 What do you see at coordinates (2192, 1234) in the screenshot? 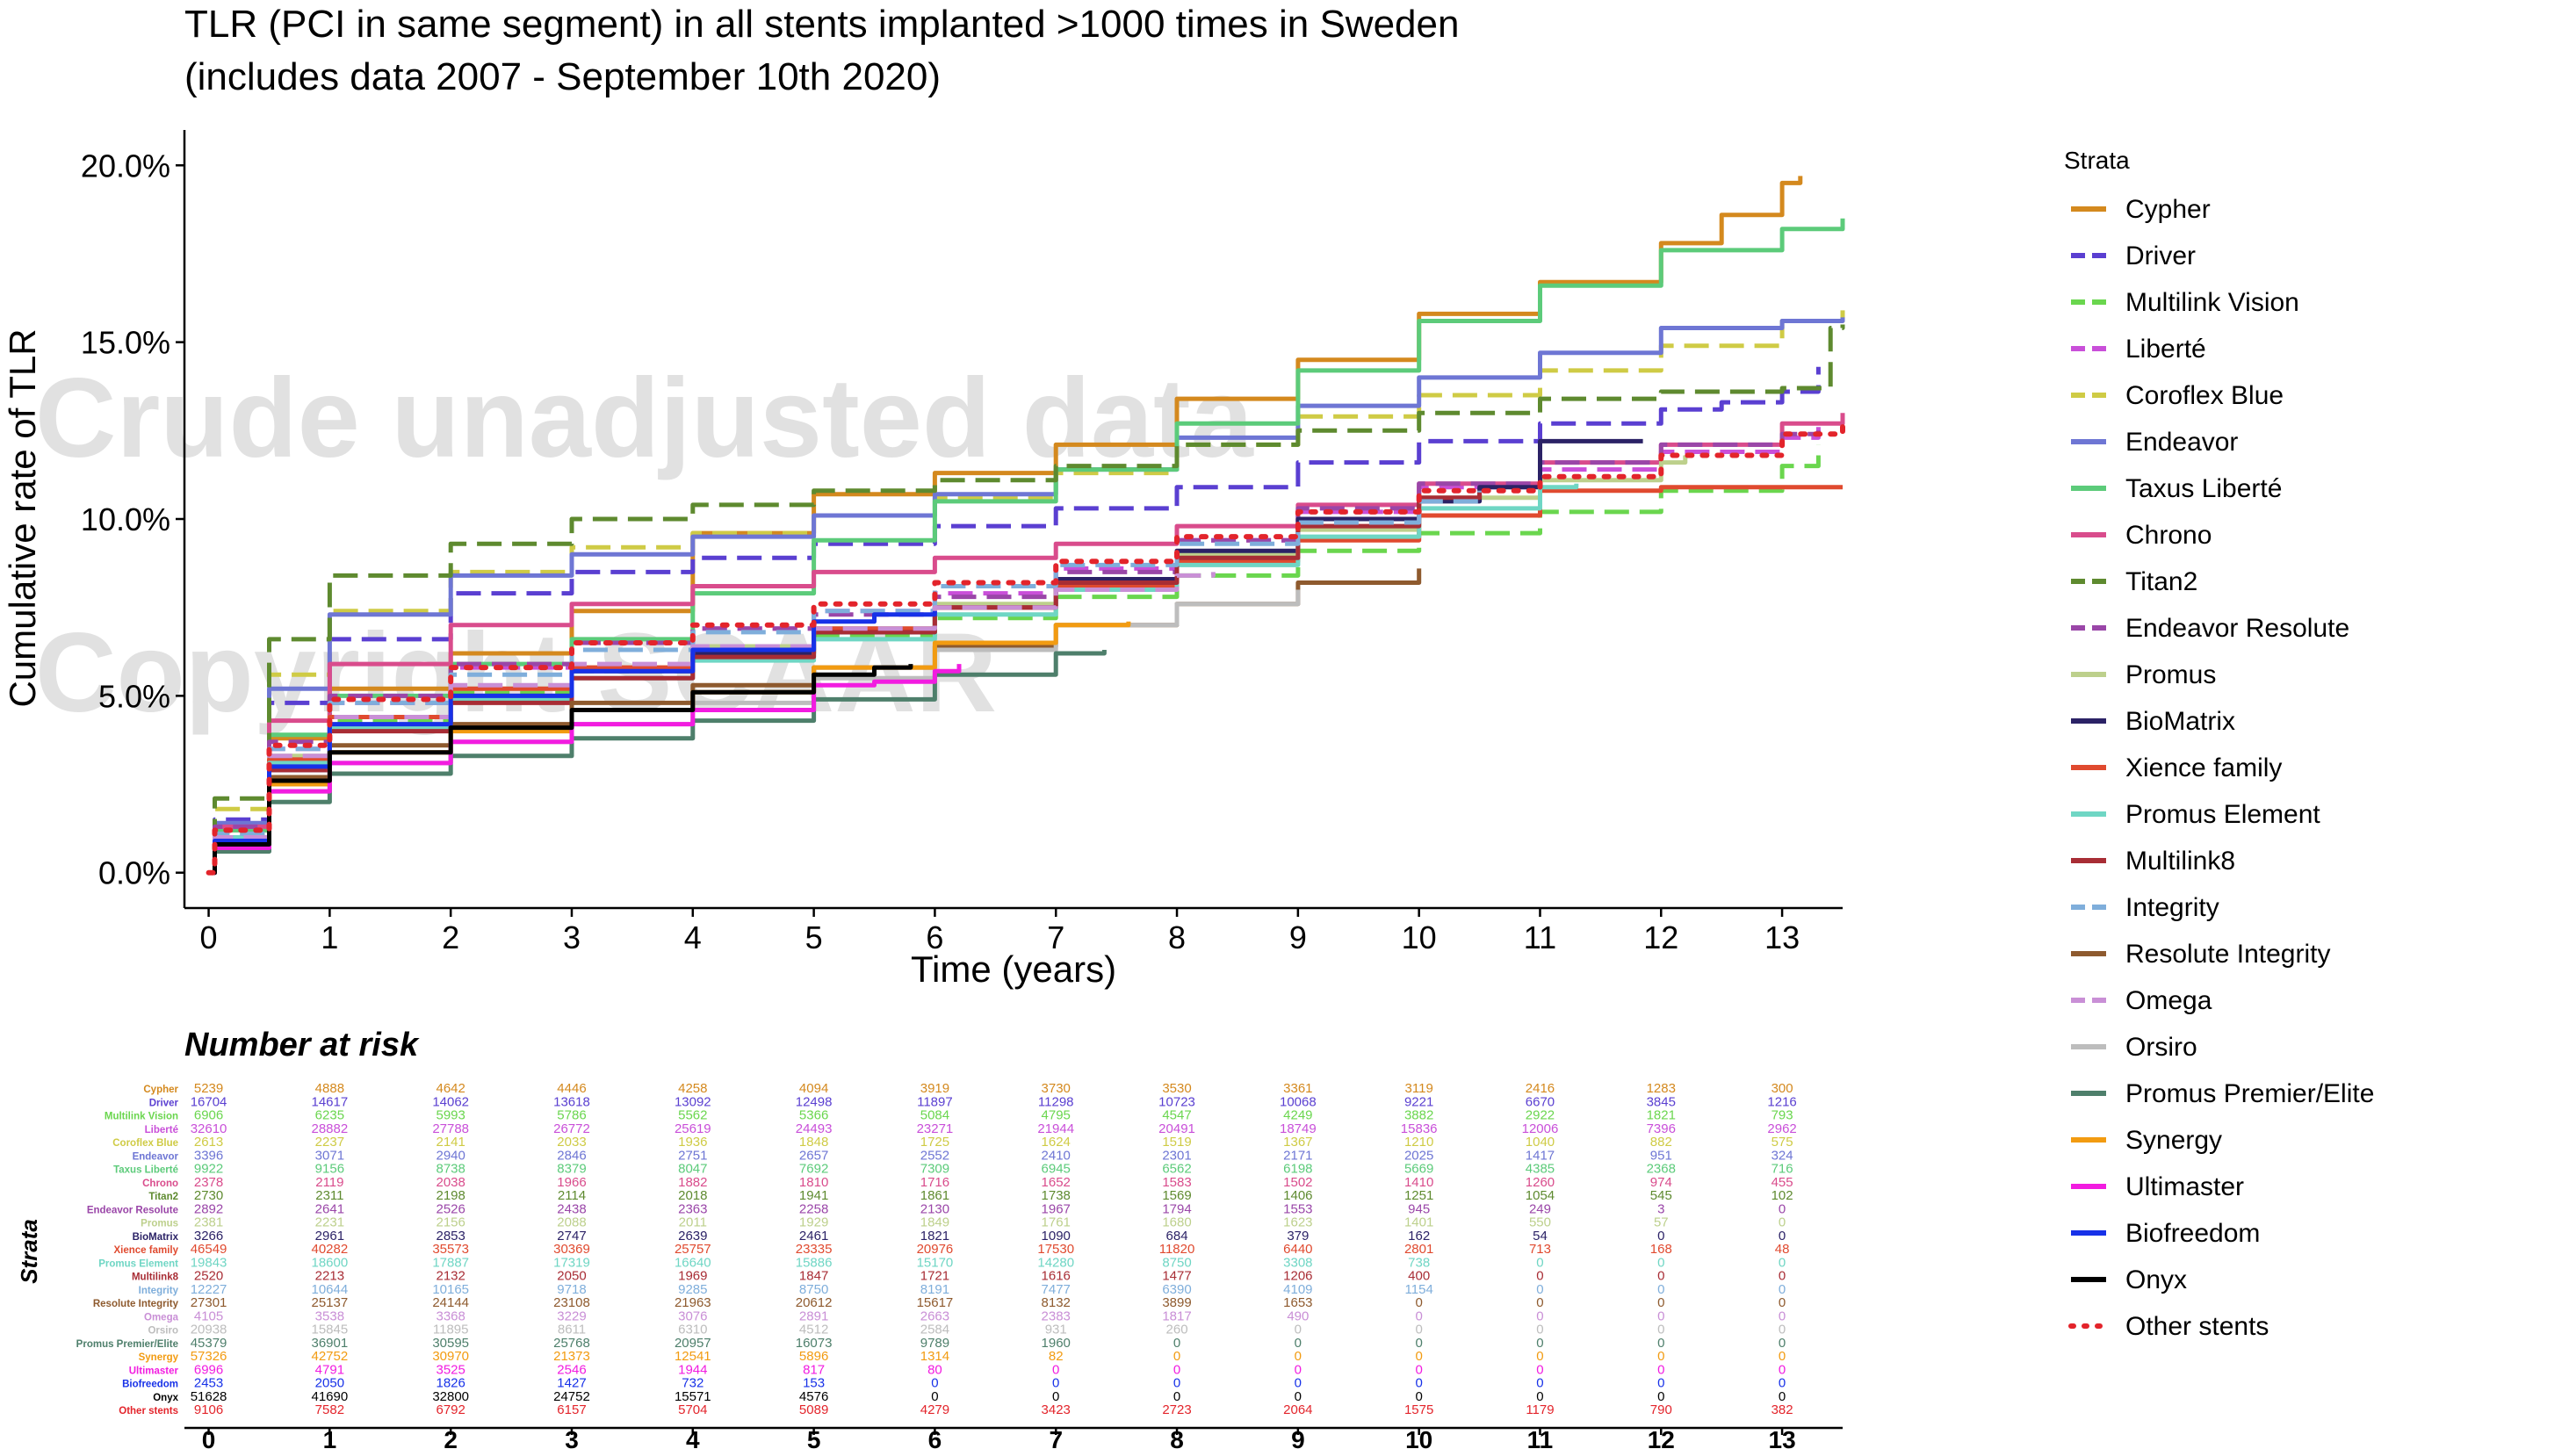
I see `legend-label: Biofreedom` at bounding box center [2192, 1234].